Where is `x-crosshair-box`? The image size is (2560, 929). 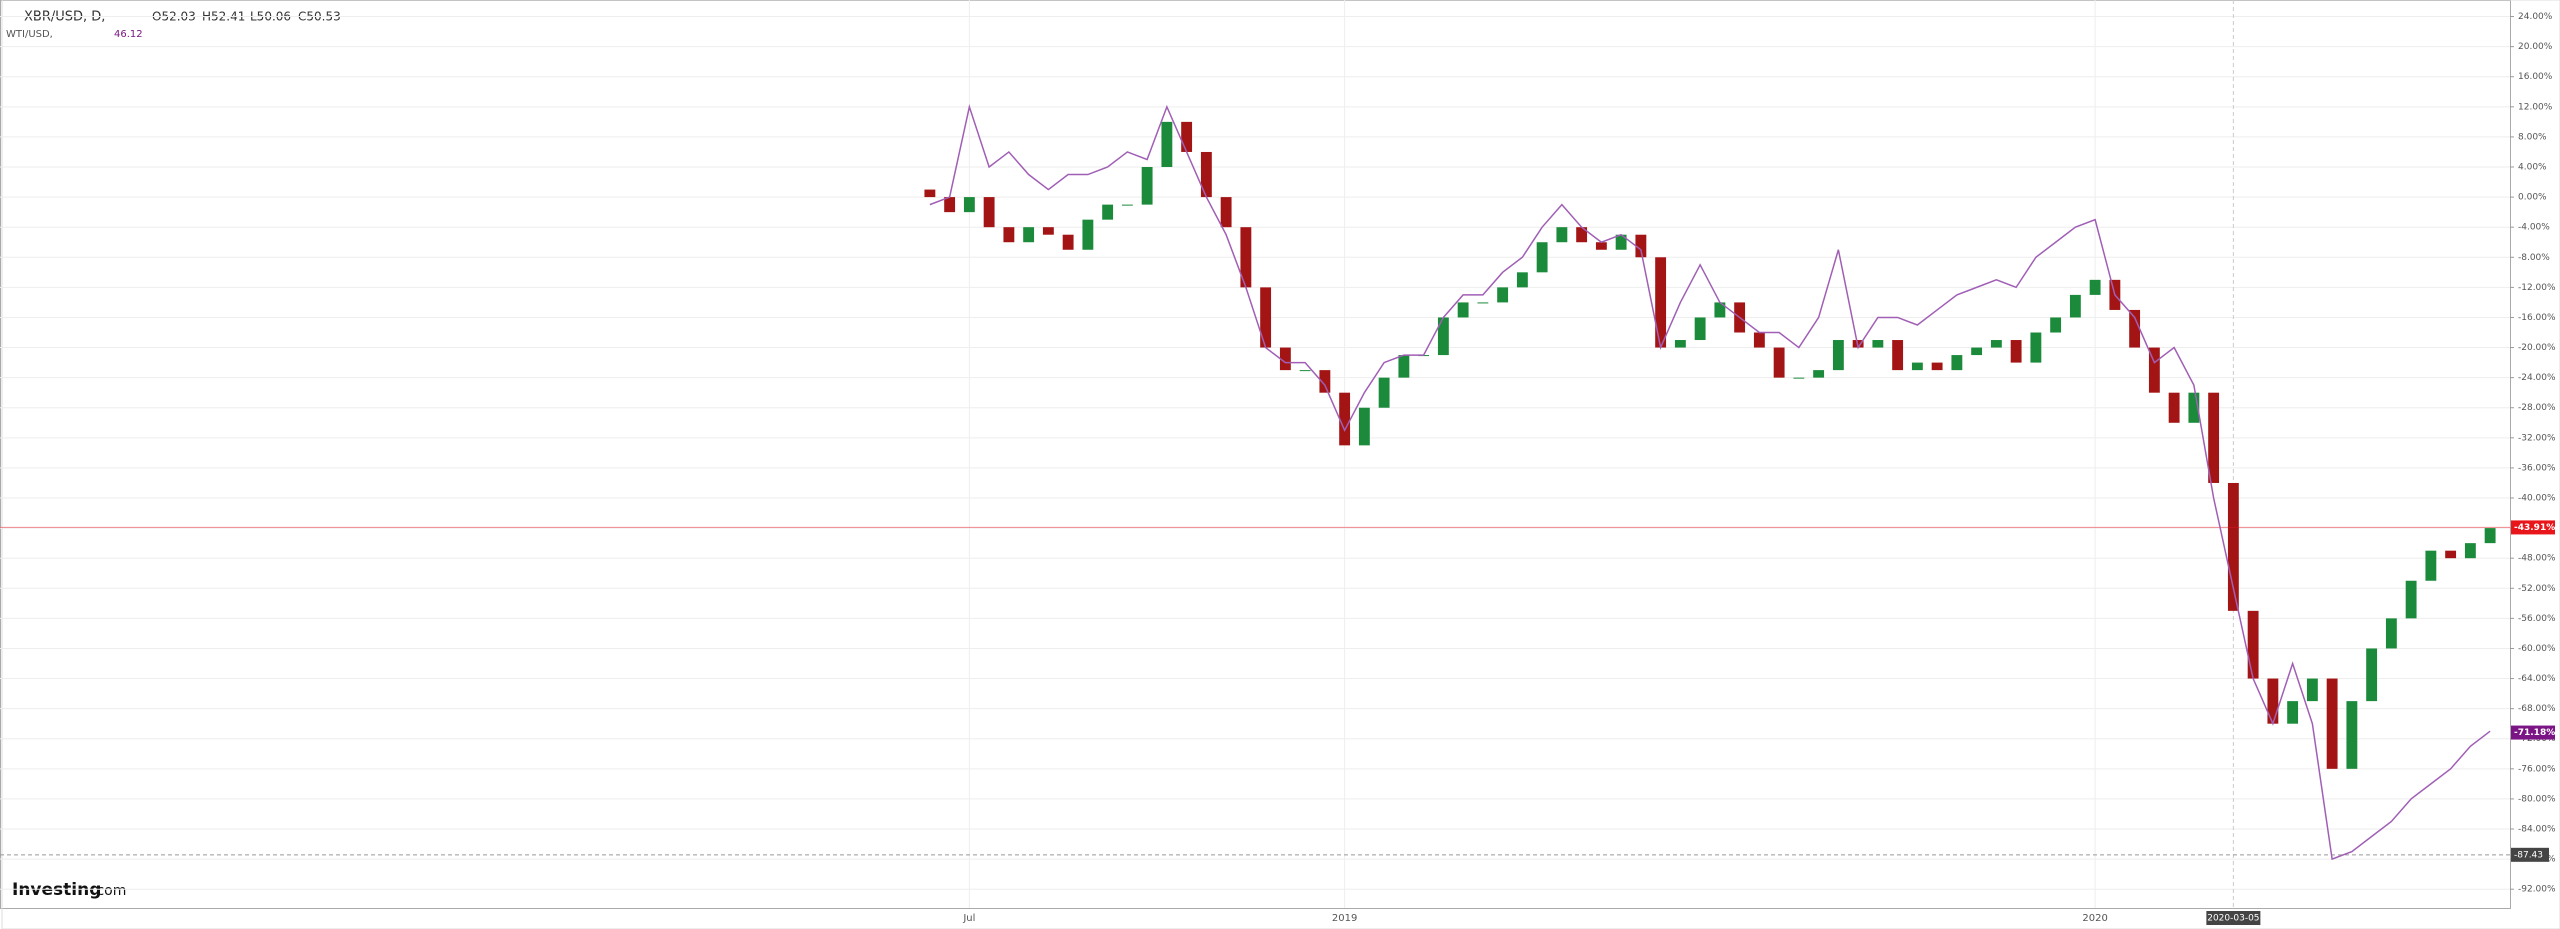
x-crosshair-box is located at coordinates (2233, 918).